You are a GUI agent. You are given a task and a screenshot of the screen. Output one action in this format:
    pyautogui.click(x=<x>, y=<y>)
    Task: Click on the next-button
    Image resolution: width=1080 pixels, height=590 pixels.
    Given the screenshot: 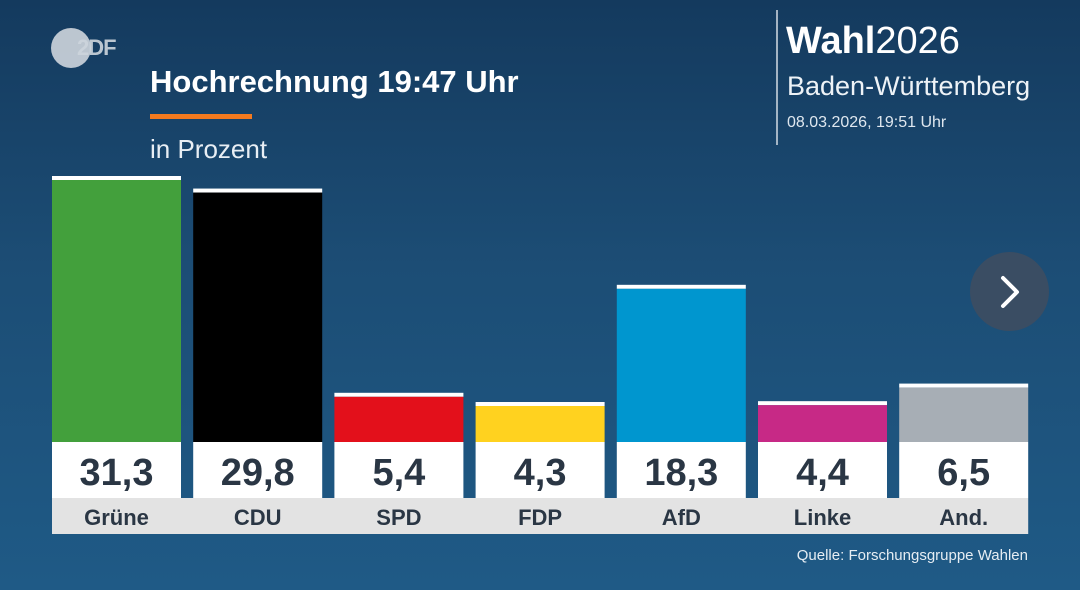 What is the action you would take?
    pyautogui.click(x=1009, y=291)
    